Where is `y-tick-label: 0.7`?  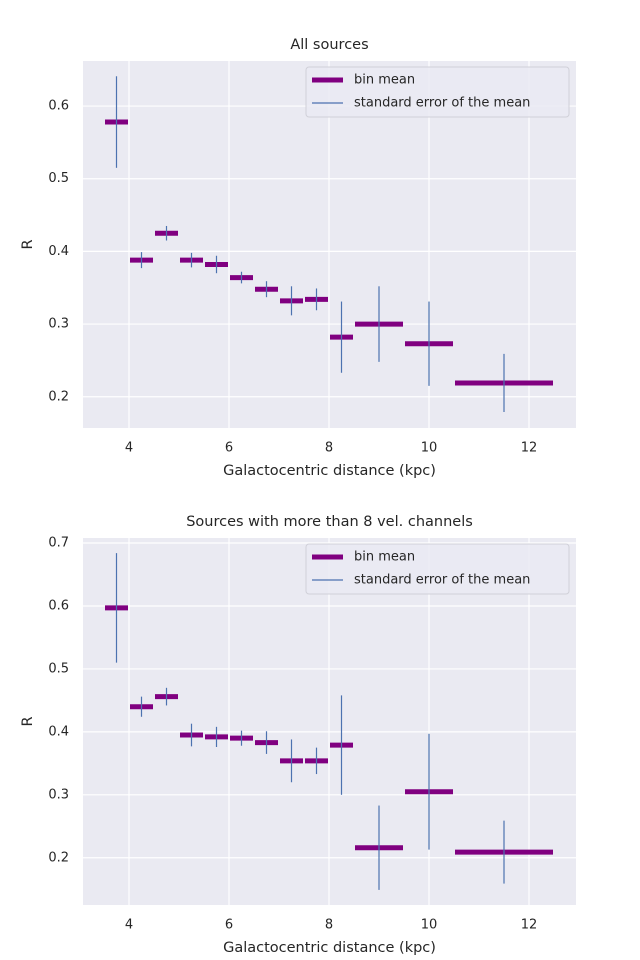
y-tick-label: 0.7 is located at coordinates (58, 543).